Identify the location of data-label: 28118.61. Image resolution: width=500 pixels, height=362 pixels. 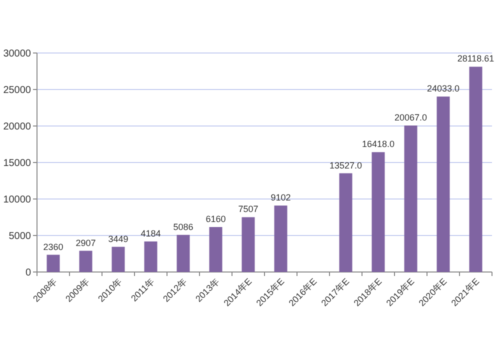
(475, 59).